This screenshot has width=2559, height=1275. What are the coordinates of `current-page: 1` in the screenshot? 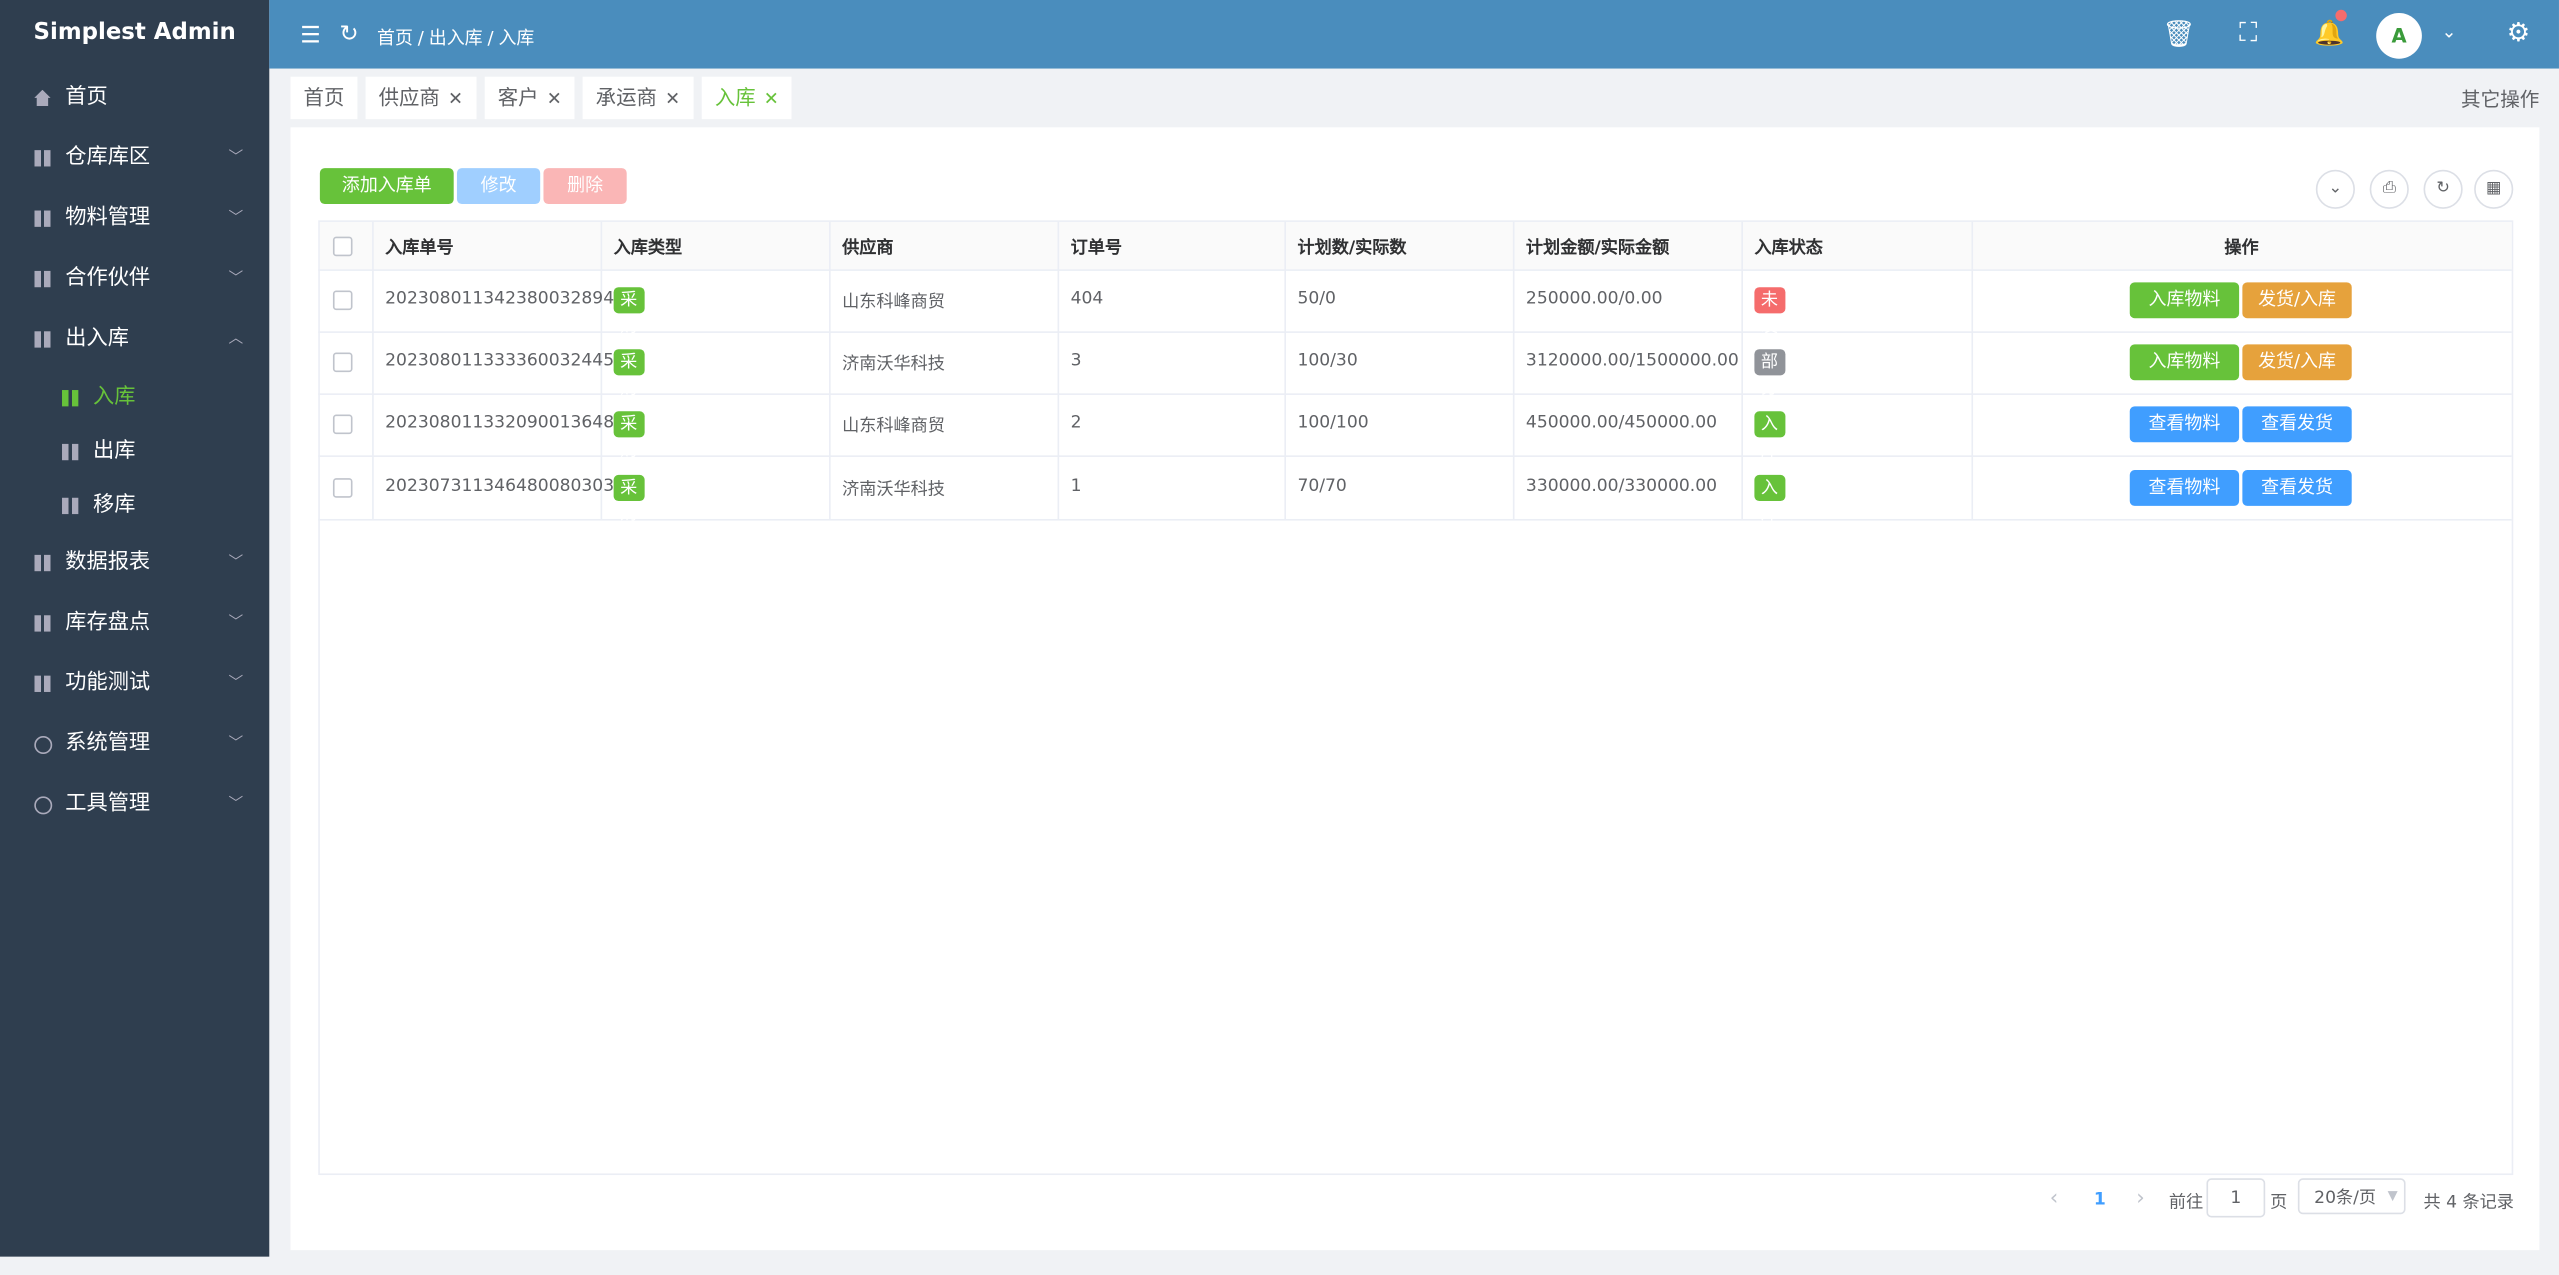 It's located at (2099, 1199).